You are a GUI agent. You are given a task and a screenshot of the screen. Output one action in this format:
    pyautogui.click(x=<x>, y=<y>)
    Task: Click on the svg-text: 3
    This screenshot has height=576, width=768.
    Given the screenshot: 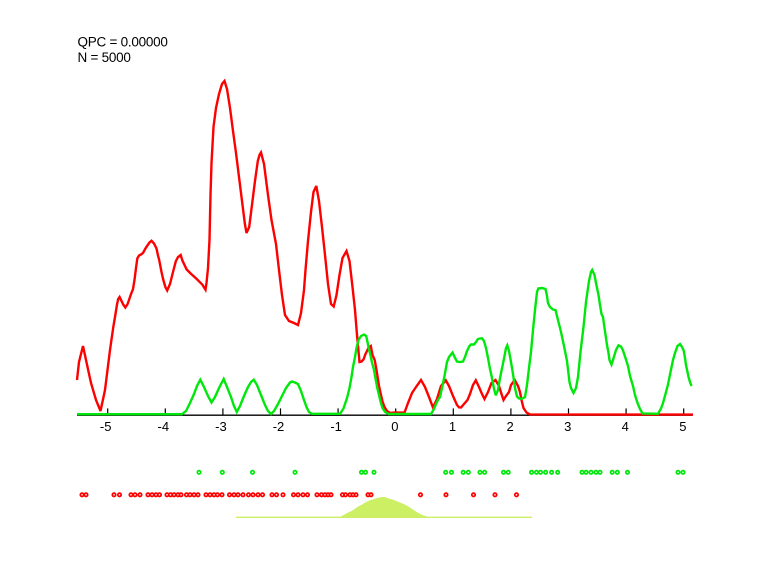 What is the action you would take?
    pyautogui.click(x=567, y=426)
    